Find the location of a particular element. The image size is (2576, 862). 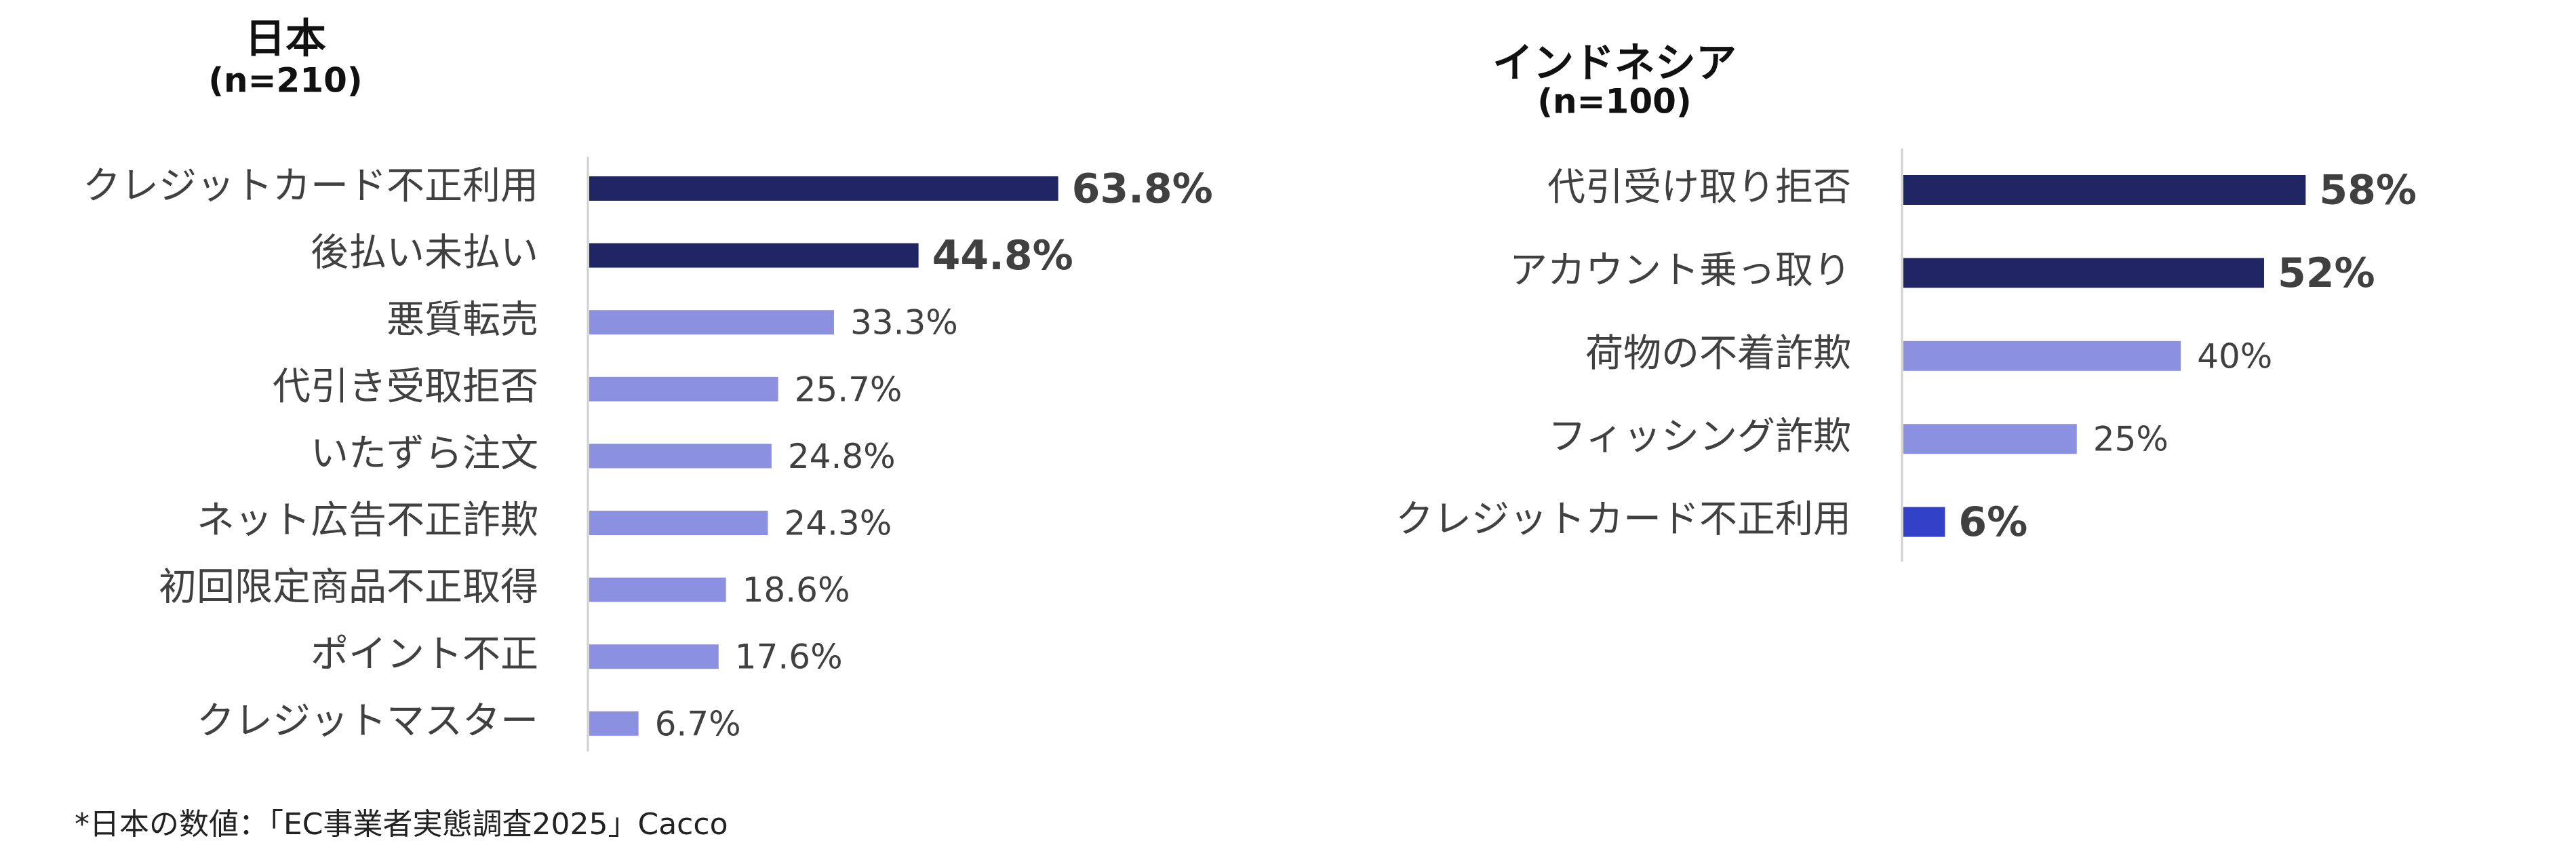

value-label: 17.6% is located at coordinates (789, 657).